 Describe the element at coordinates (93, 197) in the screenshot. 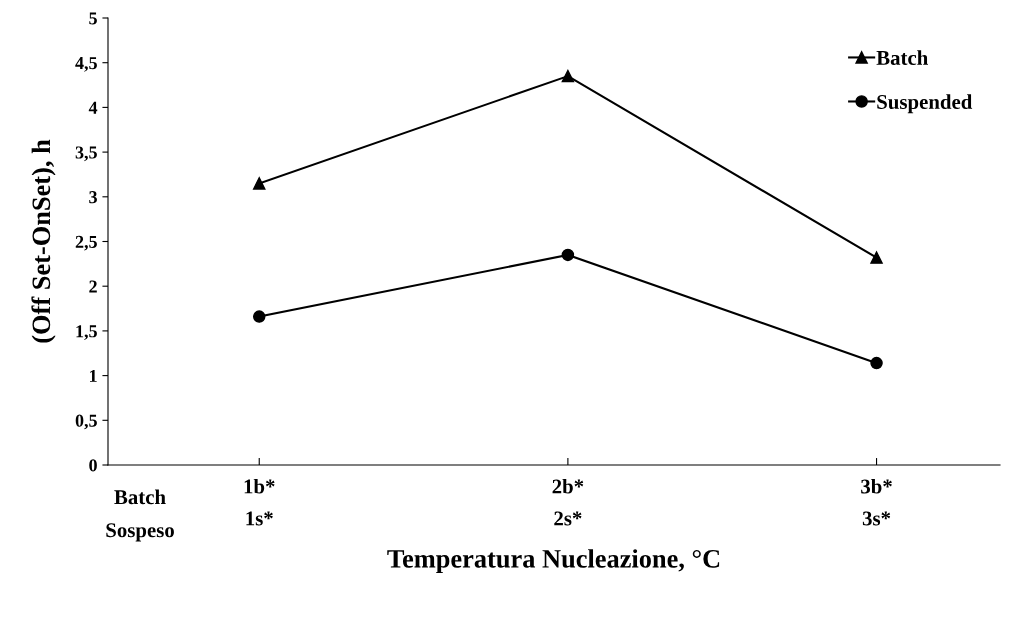

I see `y-tick-label: 3` at that location.